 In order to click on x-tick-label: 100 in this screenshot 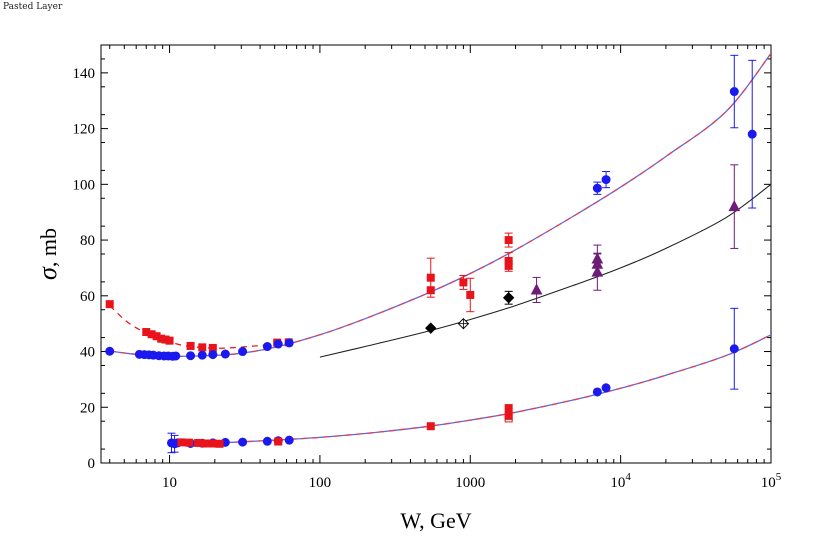, I will do `click(320, 483)`.